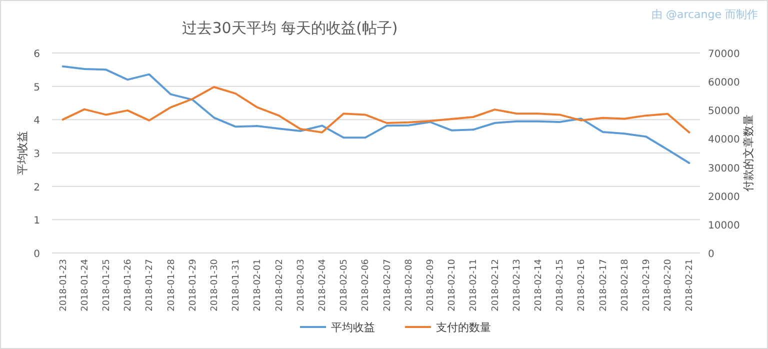 This screenshot has width=768, height=349. I want to click on x-tick-label: 2018-02-06, so click(366, 285).